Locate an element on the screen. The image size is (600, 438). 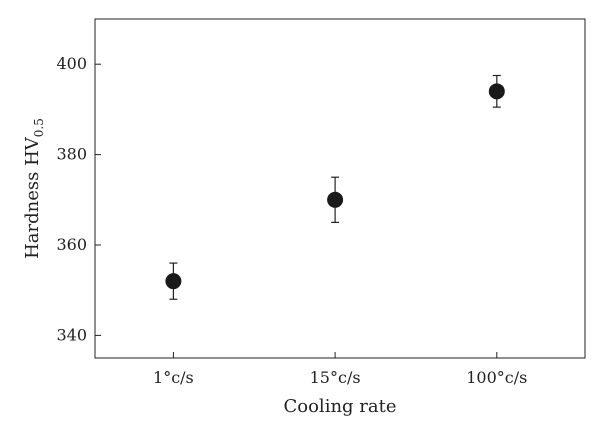
x-tick-label: 1°c/s is located at coordinates (173, 377).